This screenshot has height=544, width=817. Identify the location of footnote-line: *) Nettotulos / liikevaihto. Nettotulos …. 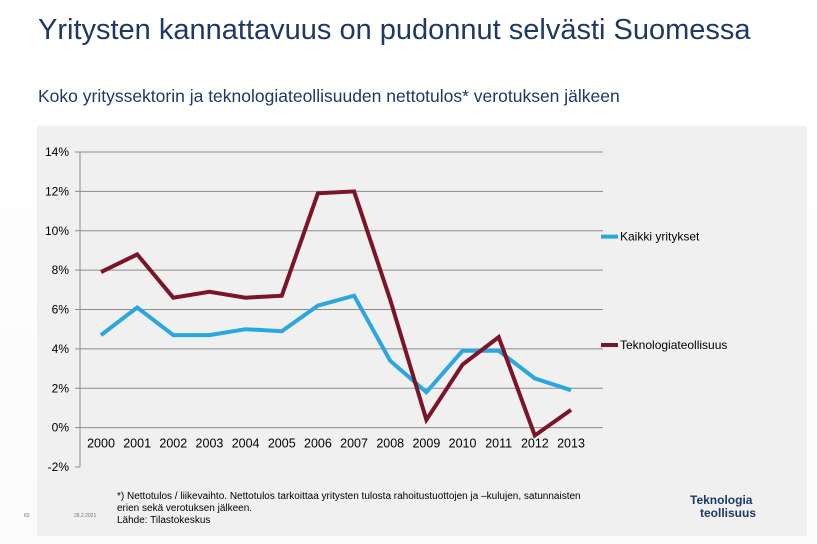
(349, 496).